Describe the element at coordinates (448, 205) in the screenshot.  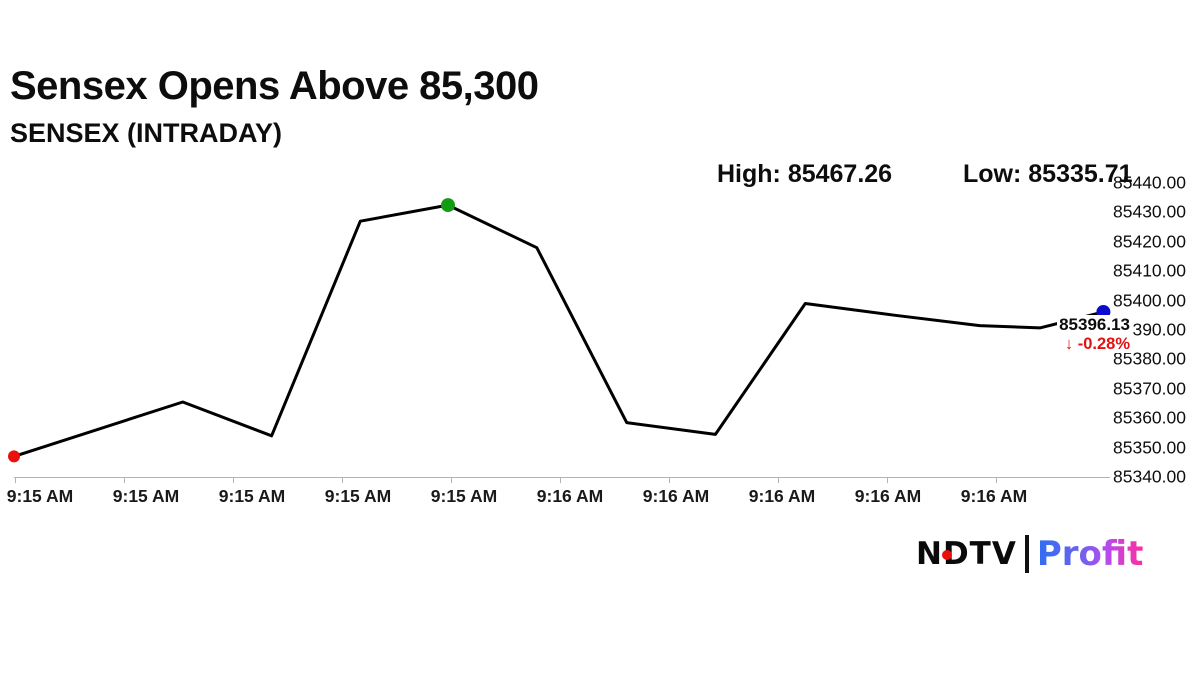
I see `peak-marker-dot` at that location.